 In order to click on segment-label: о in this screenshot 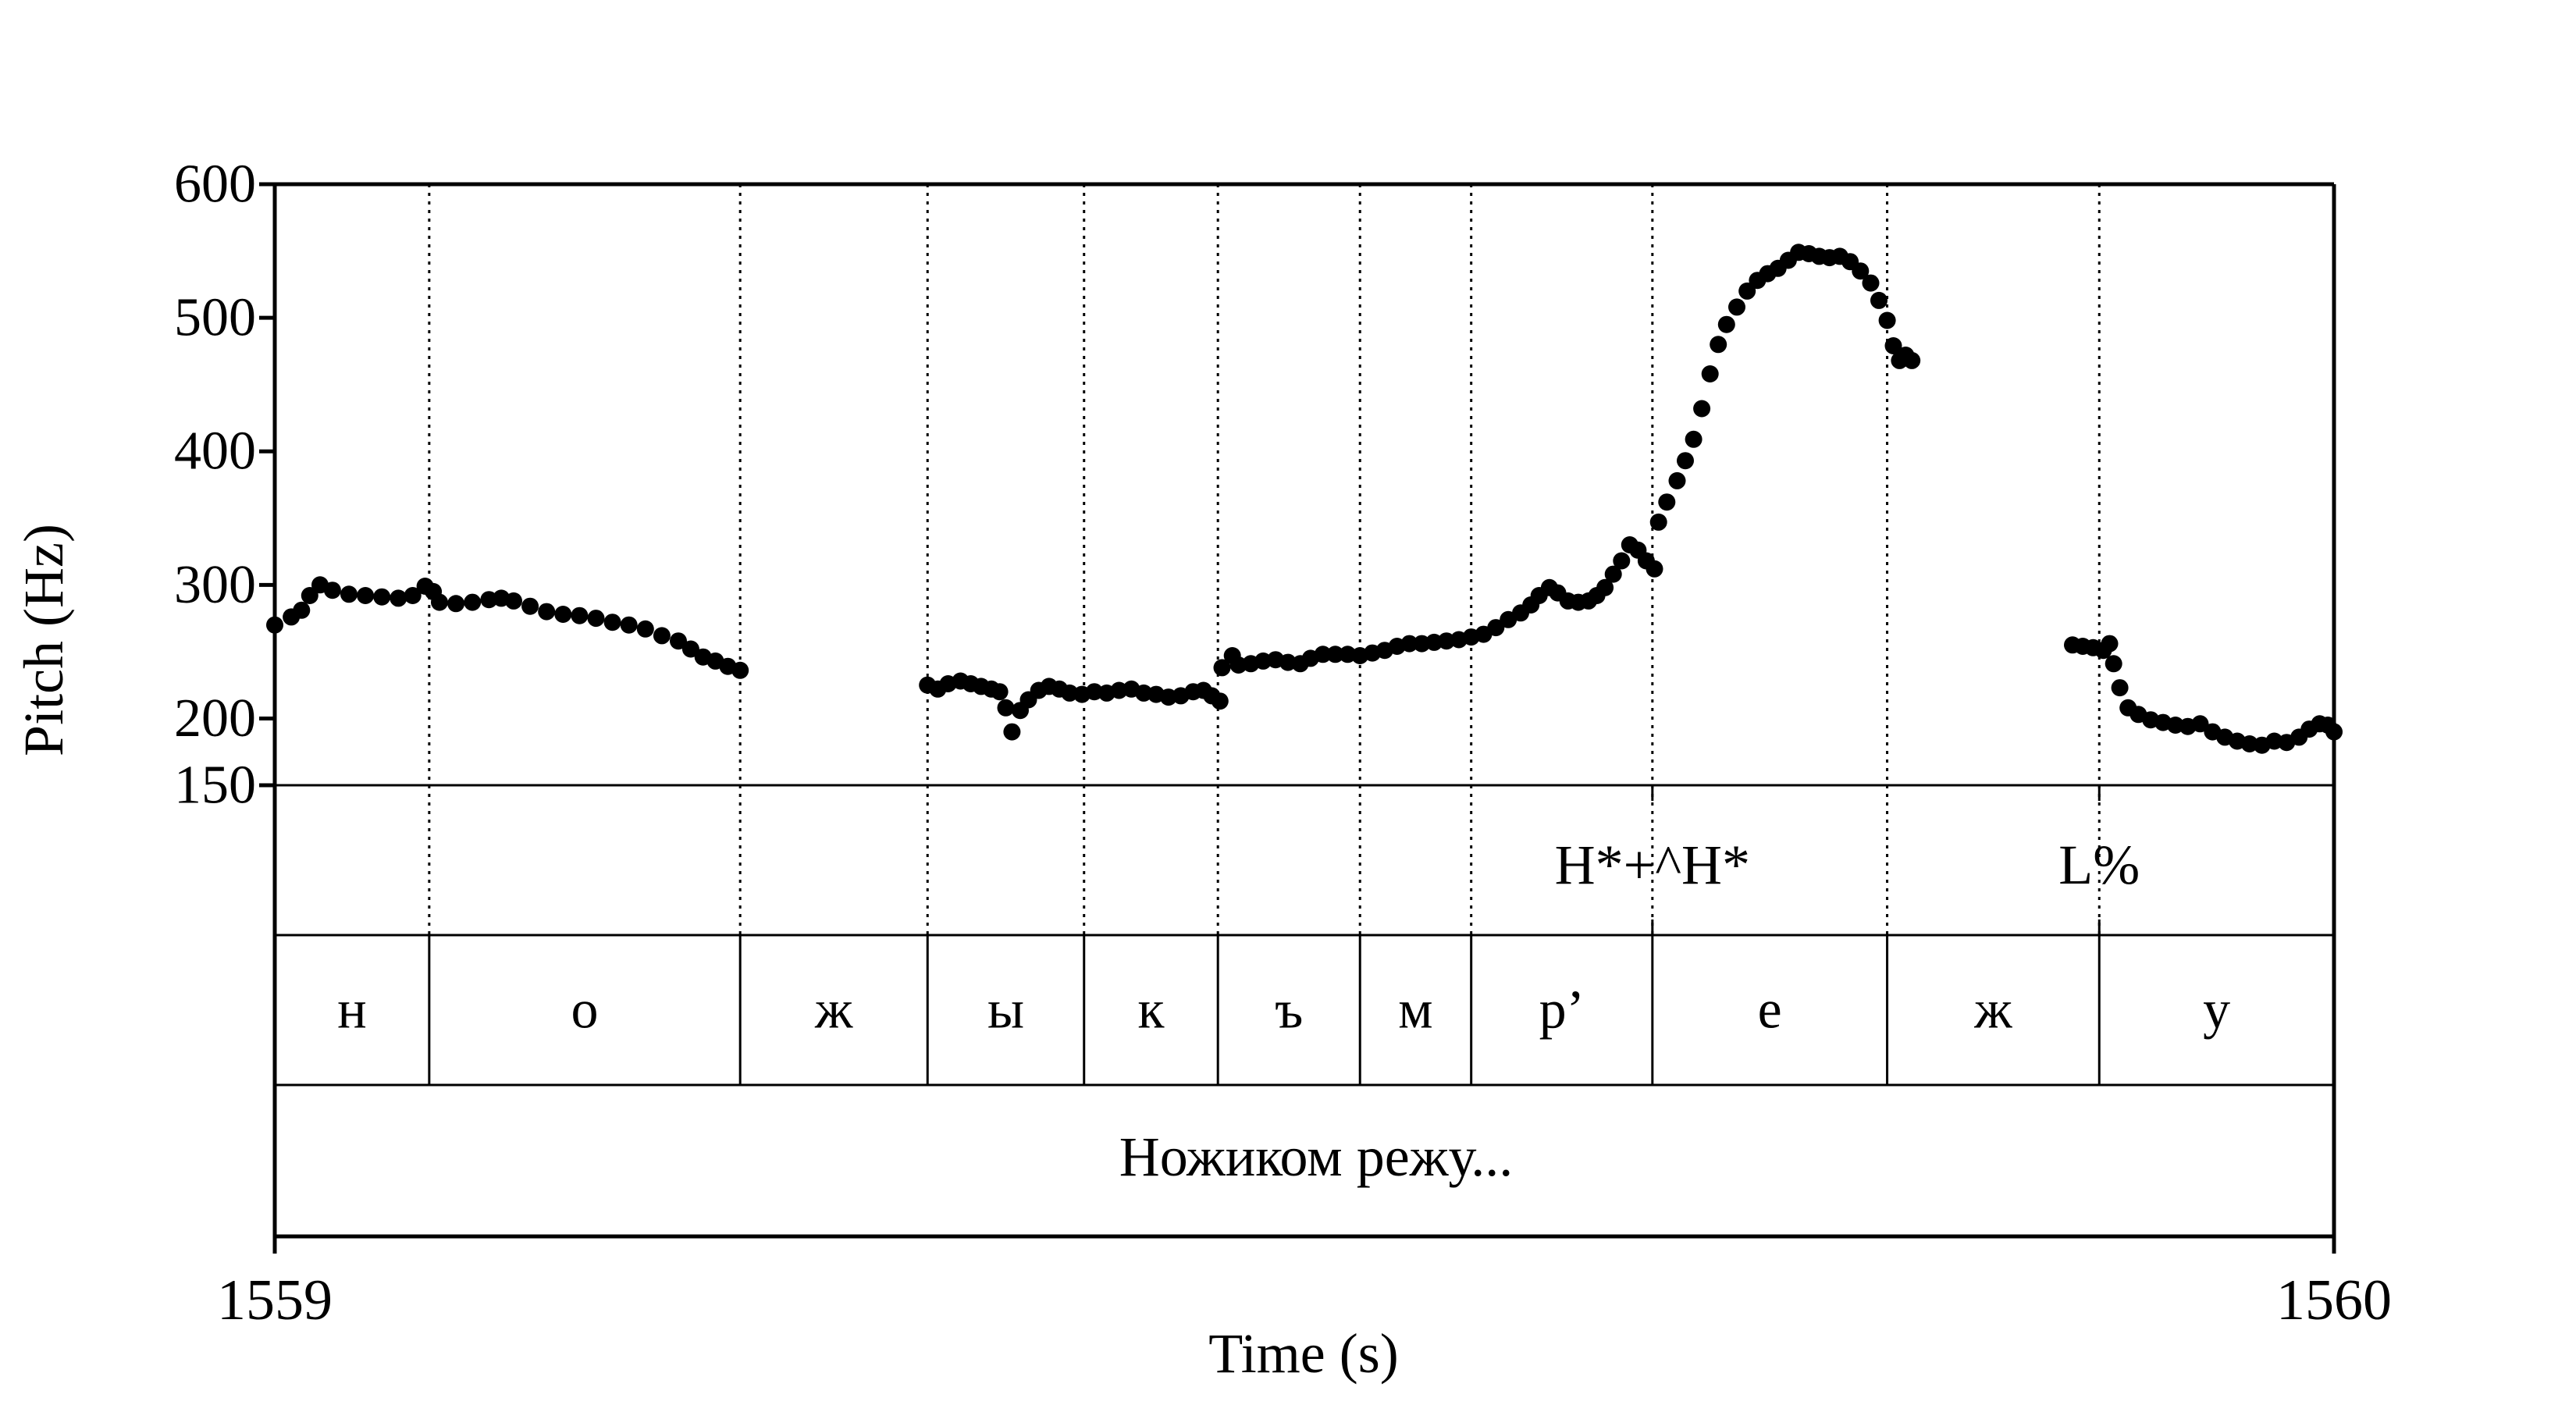, I will do `click(585, 1010)`.